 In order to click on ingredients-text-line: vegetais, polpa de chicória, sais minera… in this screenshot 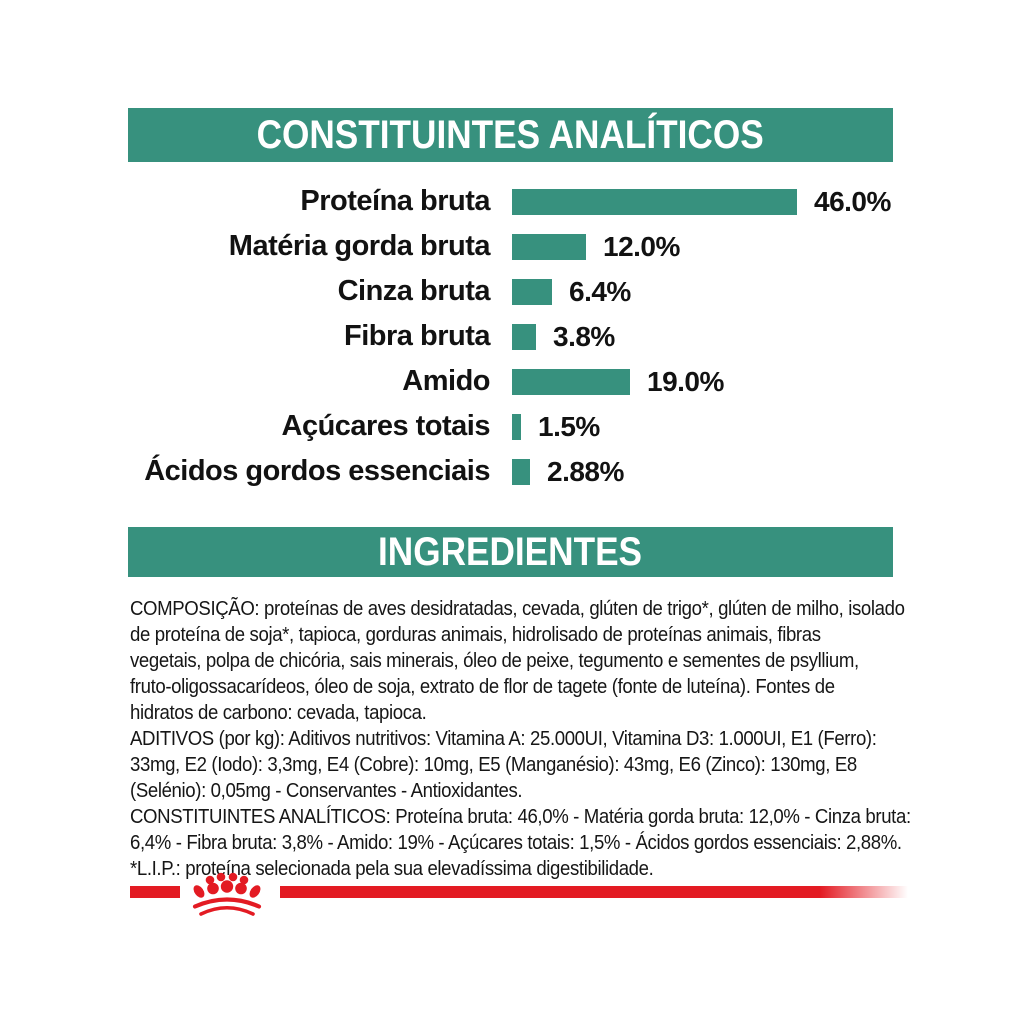, I will do `click(494, 661)`.